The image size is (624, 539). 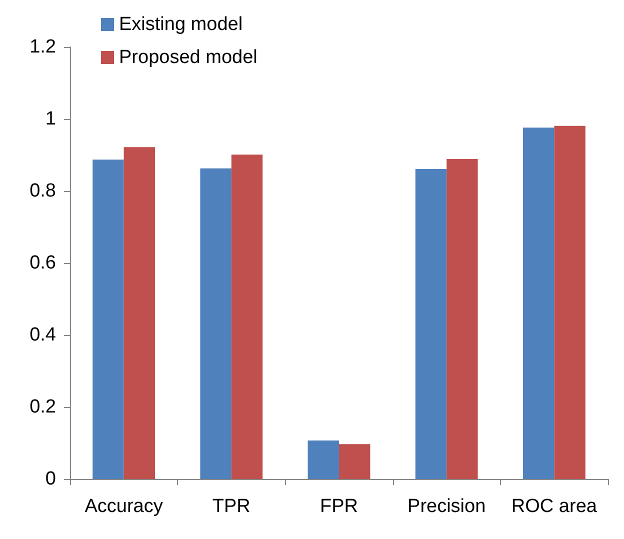 I want to click on x-tick-label: FPR, so click(x=339, y=506).